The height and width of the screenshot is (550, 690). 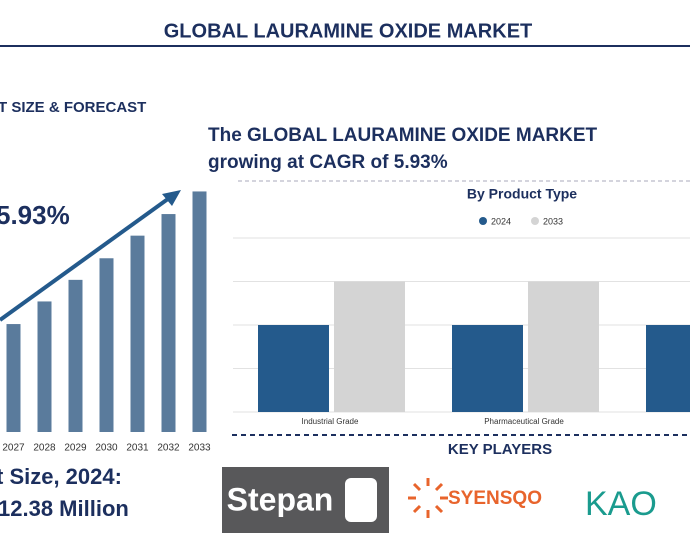 What do you see at coordinates (522, 194) in the screenshot?
I see `chart-title: By Product Type` at bounding box center [522, 194].